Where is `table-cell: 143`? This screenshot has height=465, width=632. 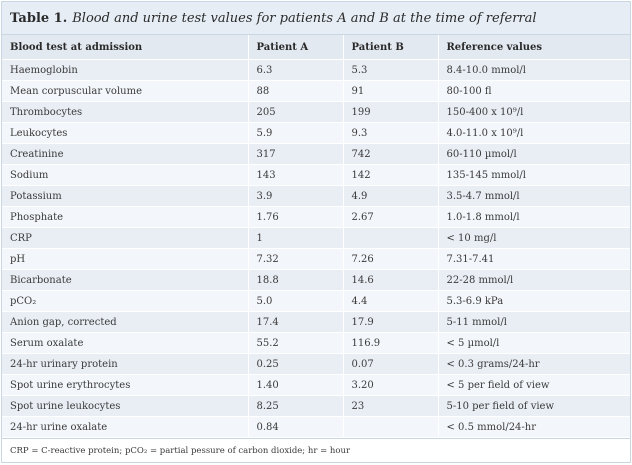 table-cell: 143 is located at coordinates (296, 175).